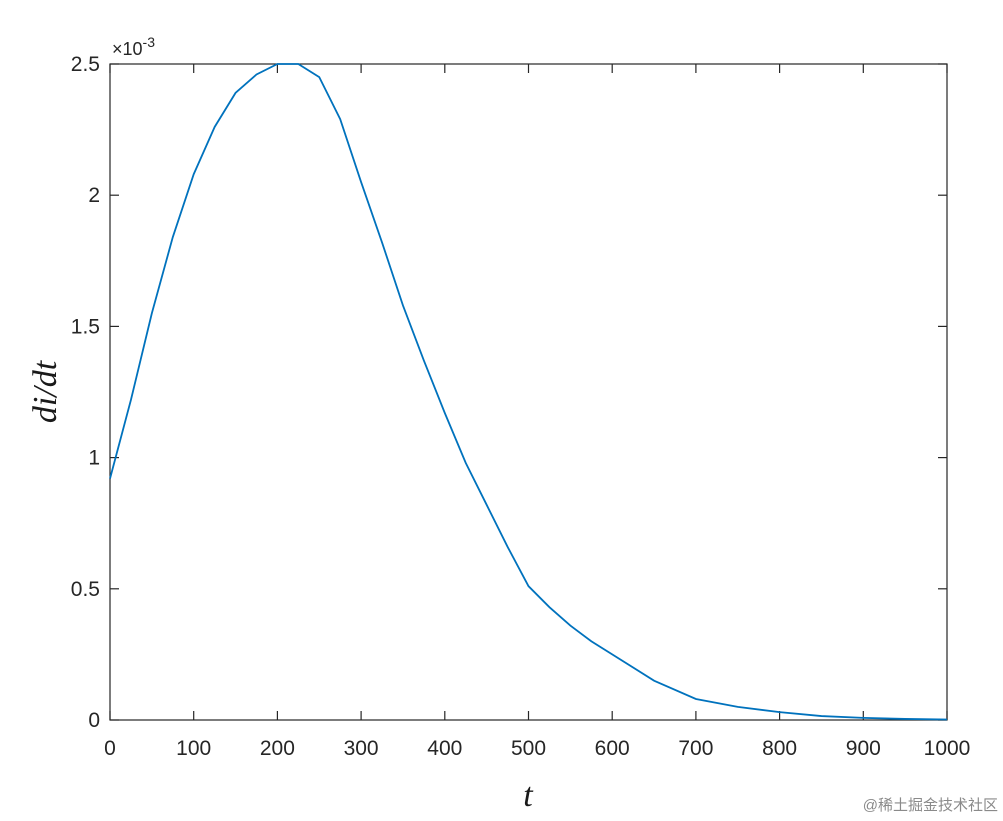 The width and height of the screenshot is (1003, 821). I want to click on y-axis-label: di/dt, so click(45, 391).